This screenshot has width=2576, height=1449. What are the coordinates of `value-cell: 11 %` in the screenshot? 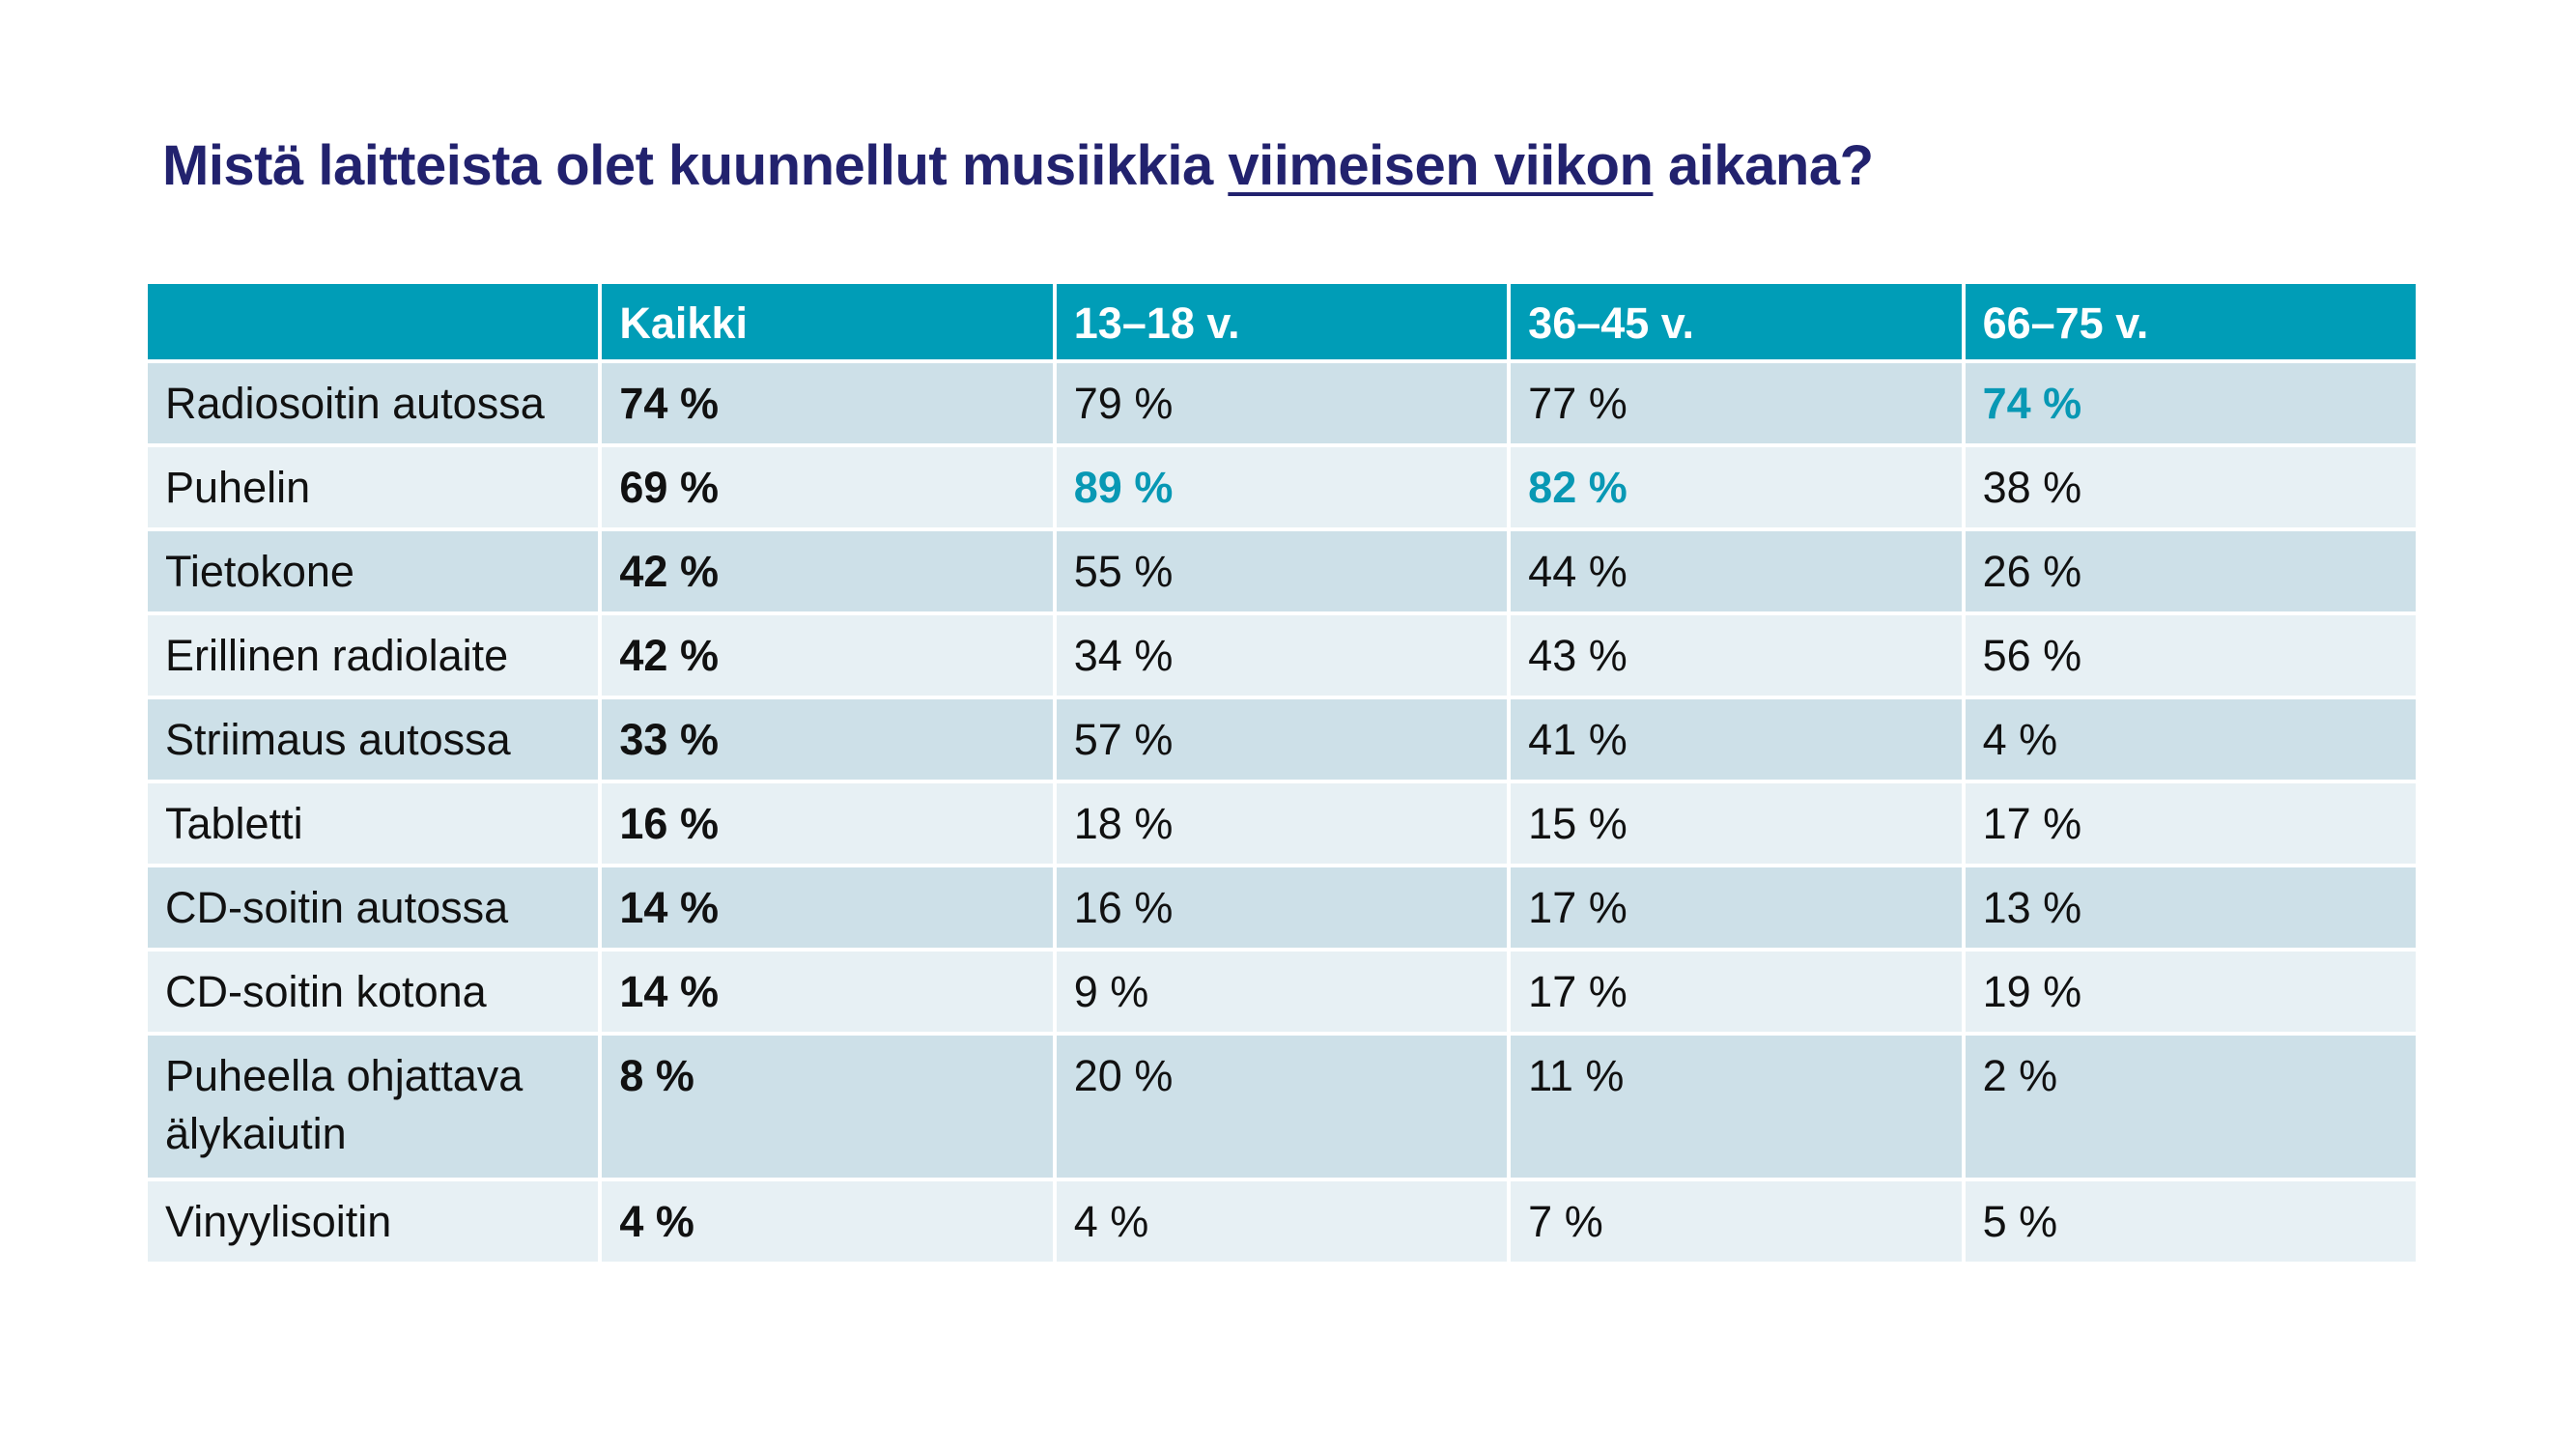 It's located at (1736, 1106).